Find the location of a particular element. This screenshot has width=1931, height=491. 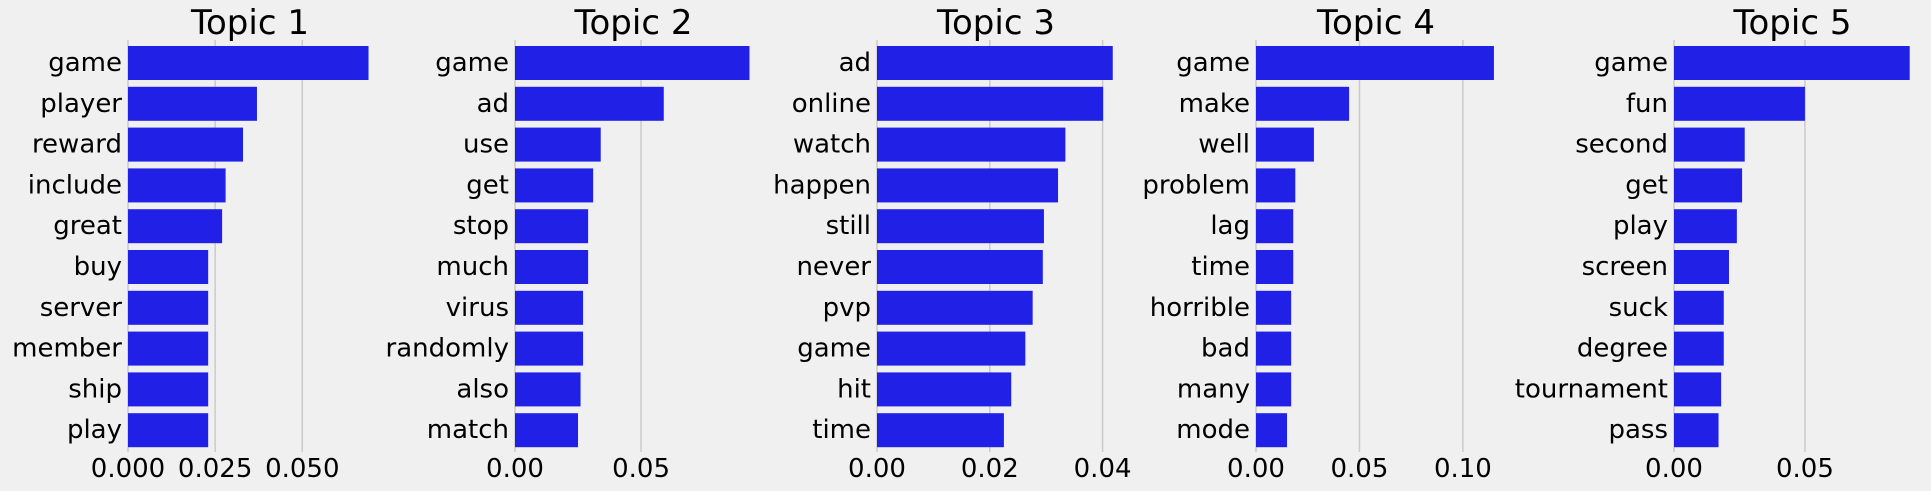

category-label: tournament is located at coordinates (1591, 389).